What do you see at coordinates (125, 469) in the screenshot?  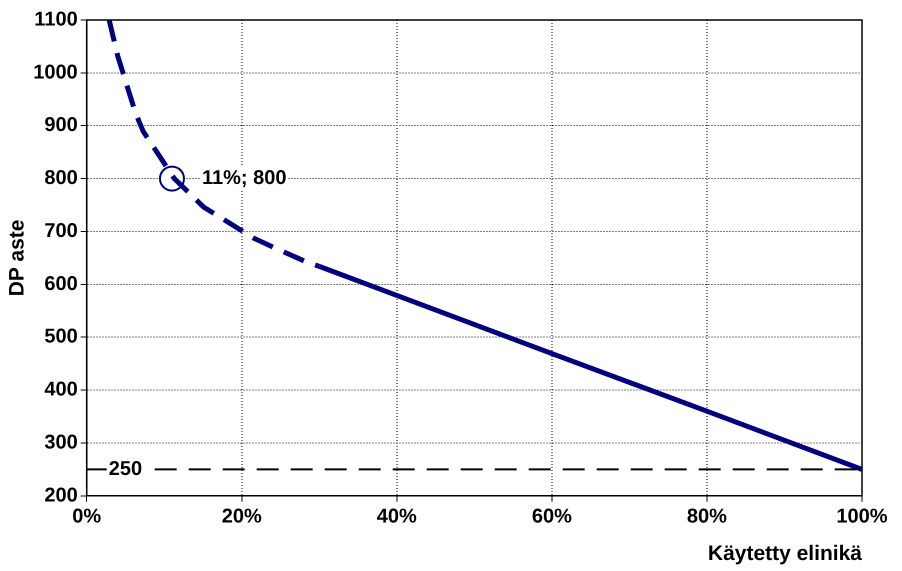 I see `ref-line-label: 250` at bounding box center [125, 469].